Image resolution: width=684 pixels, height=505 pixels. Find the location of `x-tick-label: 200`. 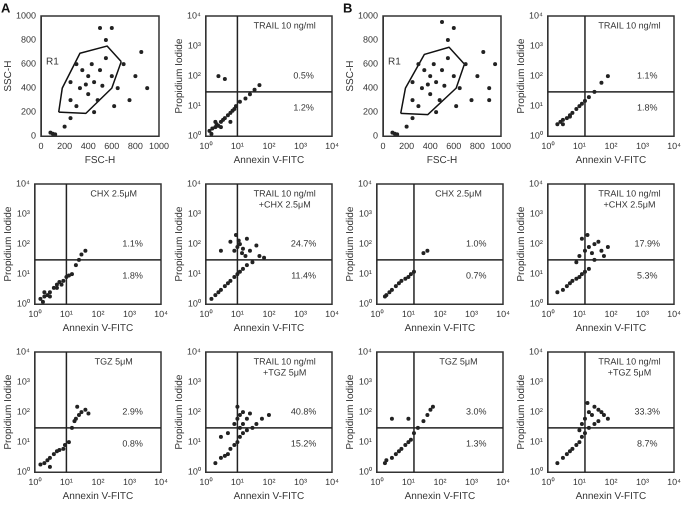

x-tick-label: 200 is located at coordinates (64, 146).